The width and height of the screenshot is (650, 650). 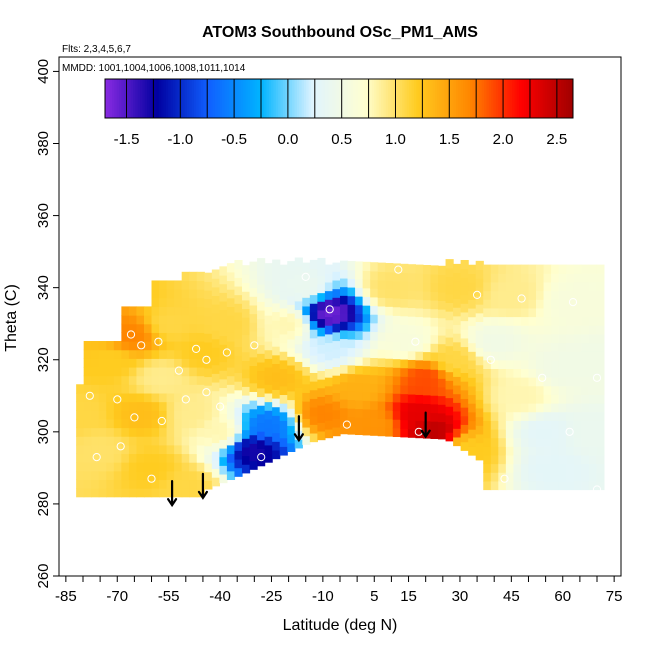 I want to click on chart-title: ATOM3 Southbound OSc_PM1_AMS, so click(x=340, y=32).